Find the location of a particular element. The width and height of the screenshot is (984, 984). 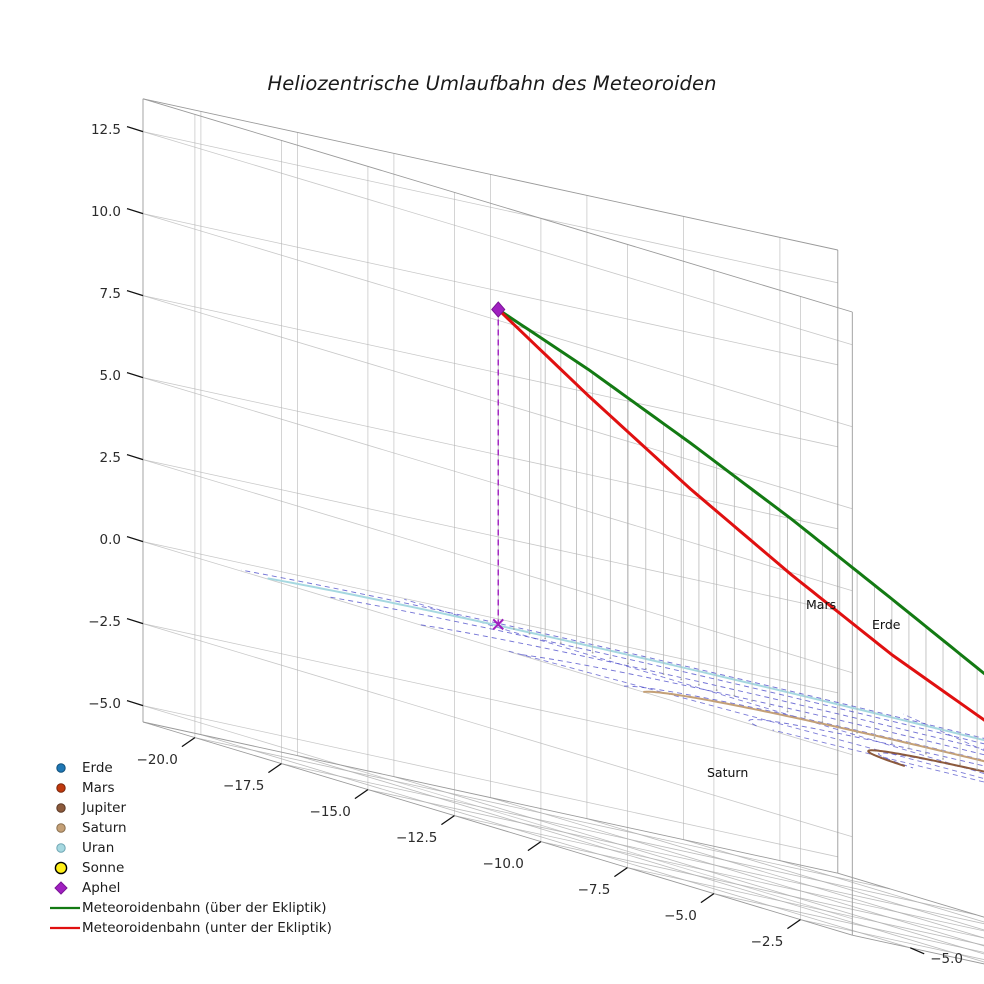

x-tick-label-3: −12.5 is located at coordinates (417, 837).